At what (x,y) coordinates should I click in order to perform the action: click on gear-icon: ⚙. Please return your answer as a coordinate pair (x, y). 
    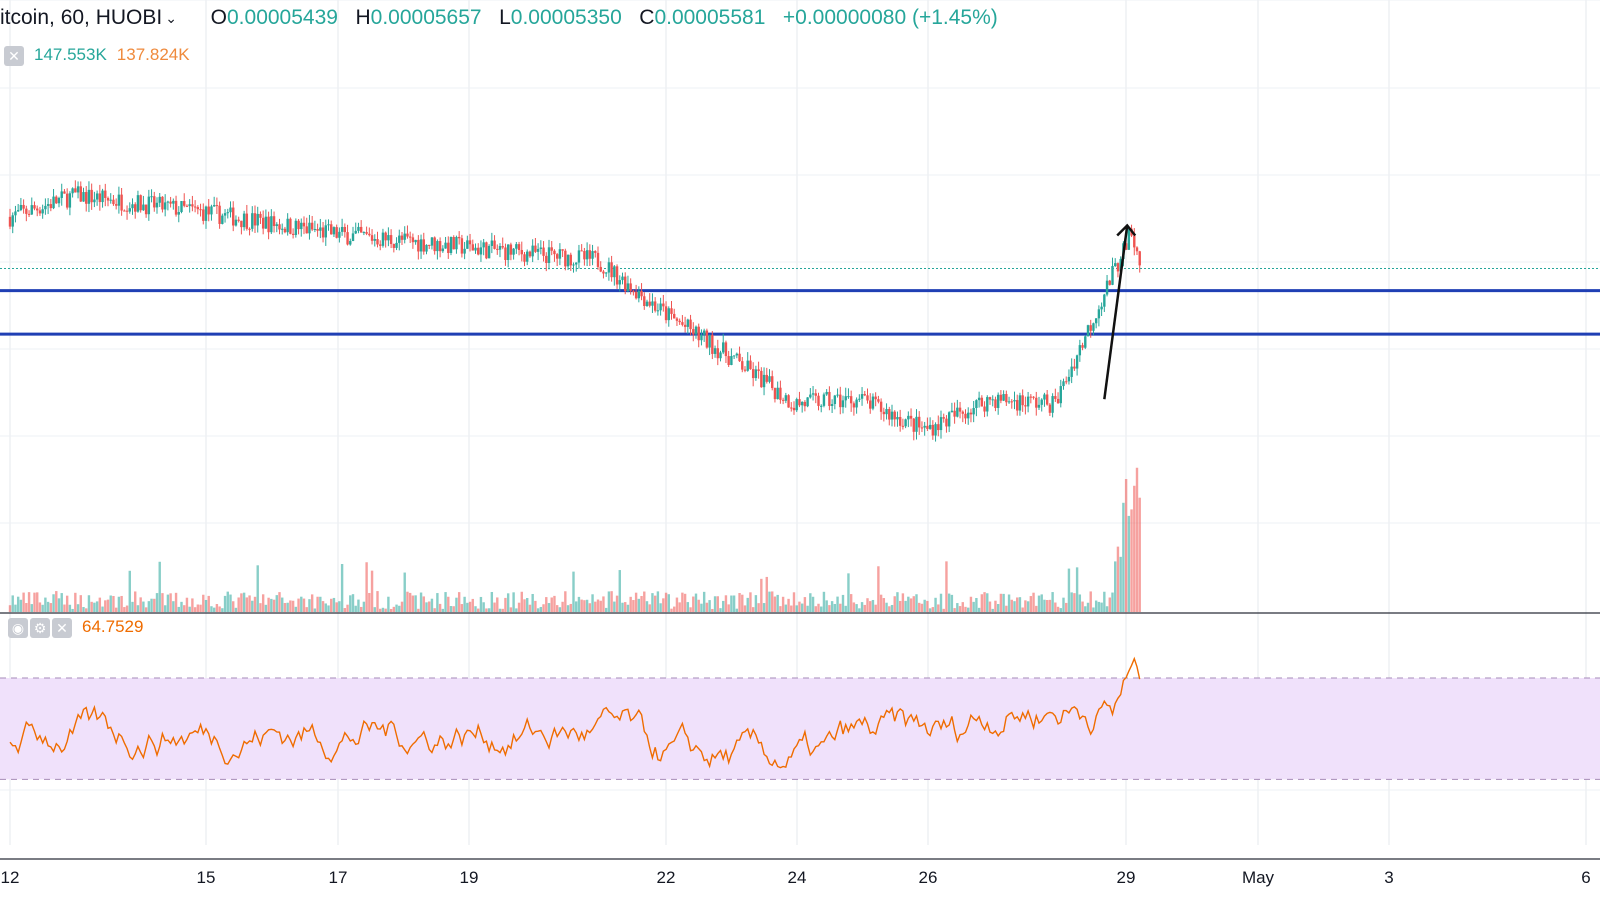
    Looking at the image, I should click on (40, 627).